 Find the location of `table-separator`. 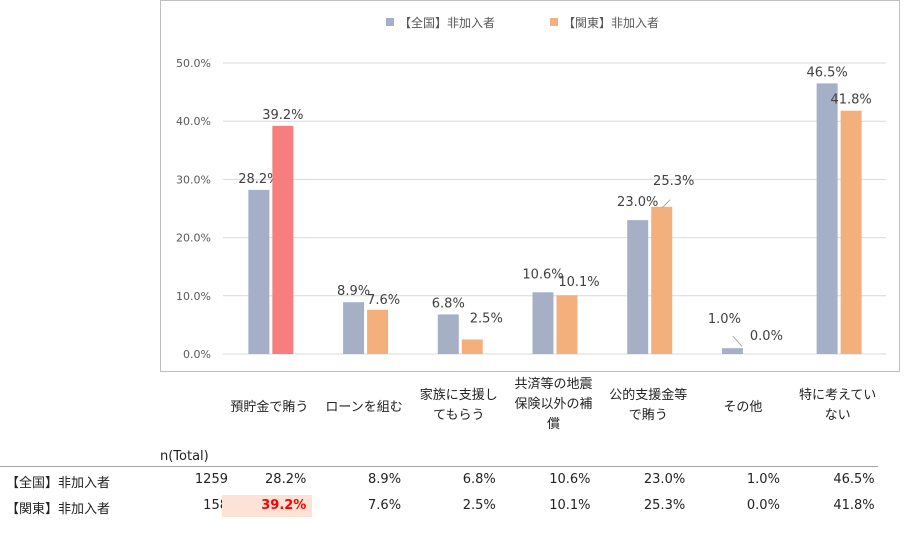

table-separator is located at coordinates (439, 466).